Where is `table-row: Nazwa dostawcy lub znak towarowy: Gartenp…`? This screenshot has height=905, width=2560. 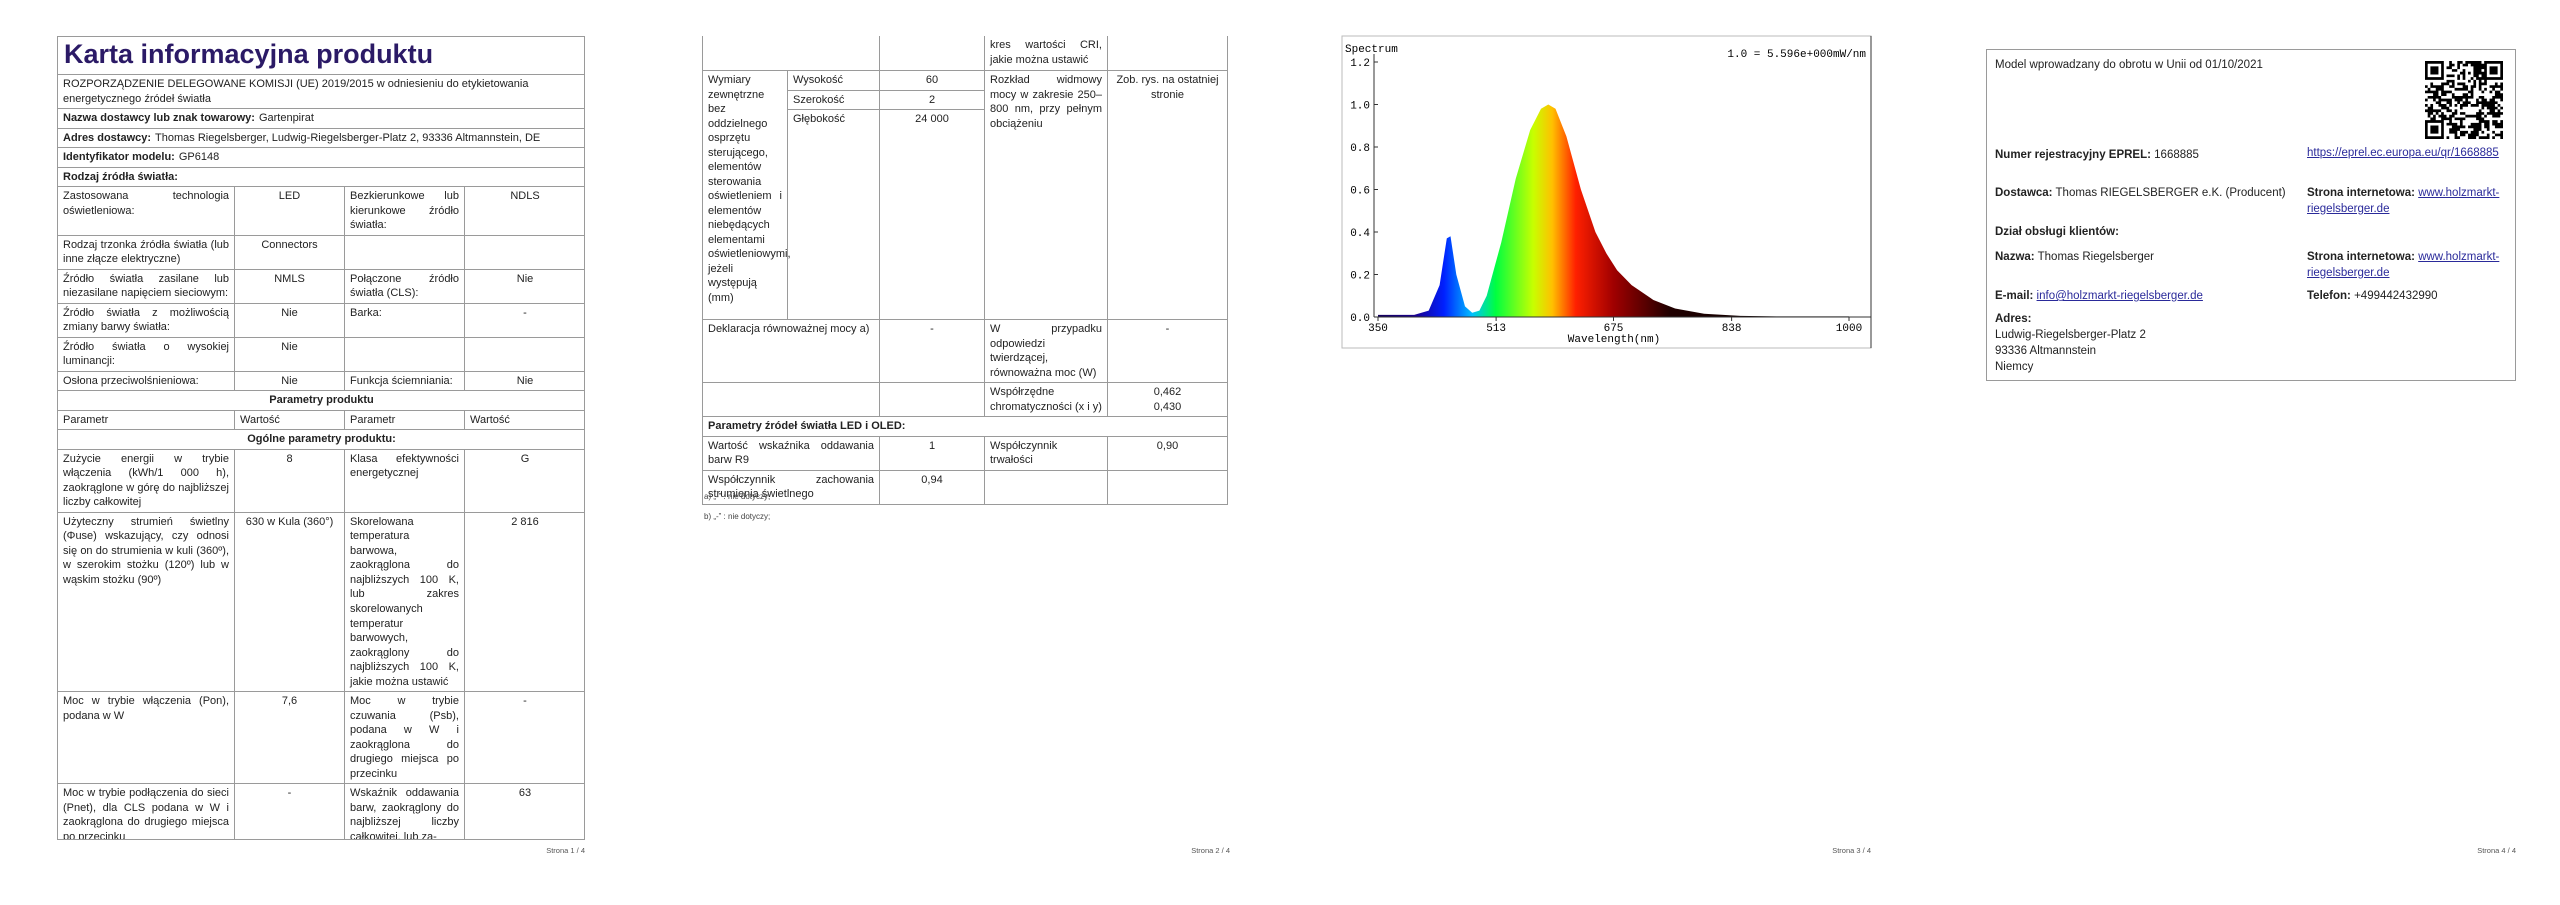 table-row: Nazwa dostawcy lub znak towarowy: Gartenp… is located at coordinates (321, 118).